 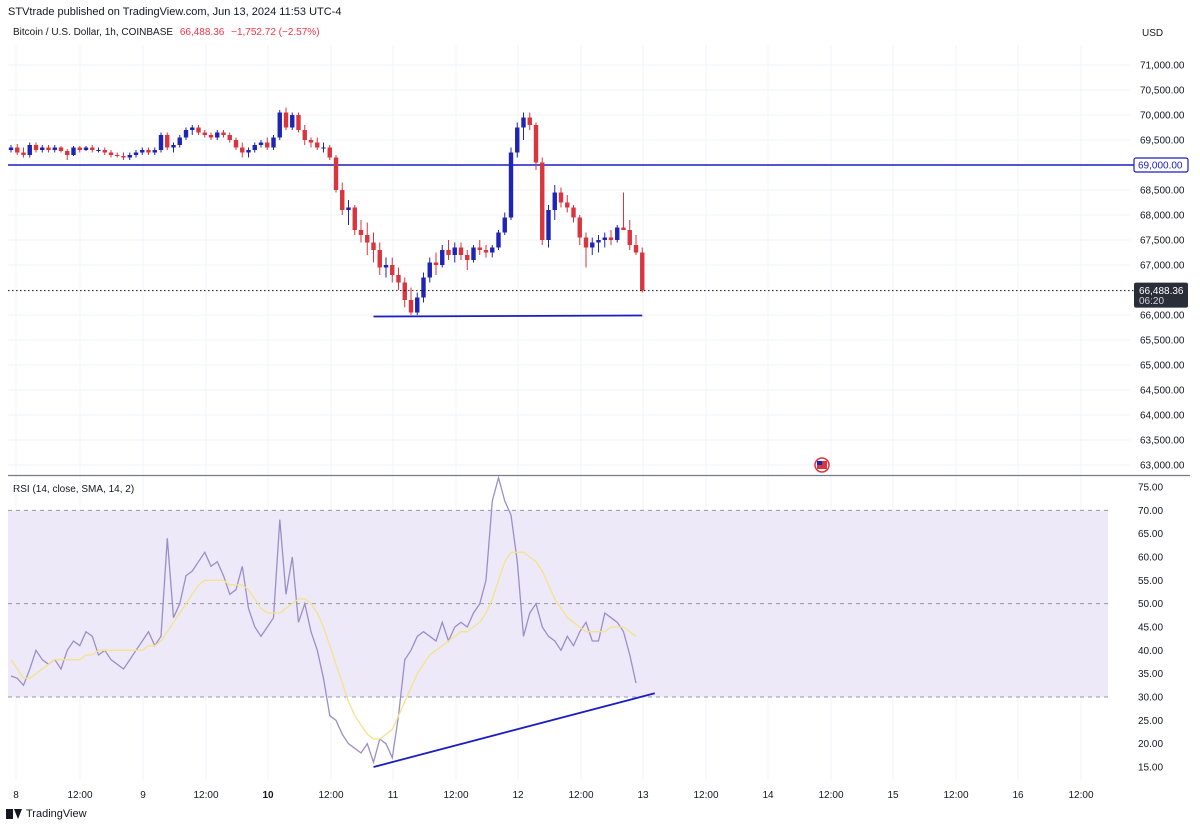 What do you see at coordinates (74, 489) in the screenshot?
I see `rsi-indicator-label: RSI (14, close, SMA, 14, 2)` at bounding box center [74, 489].